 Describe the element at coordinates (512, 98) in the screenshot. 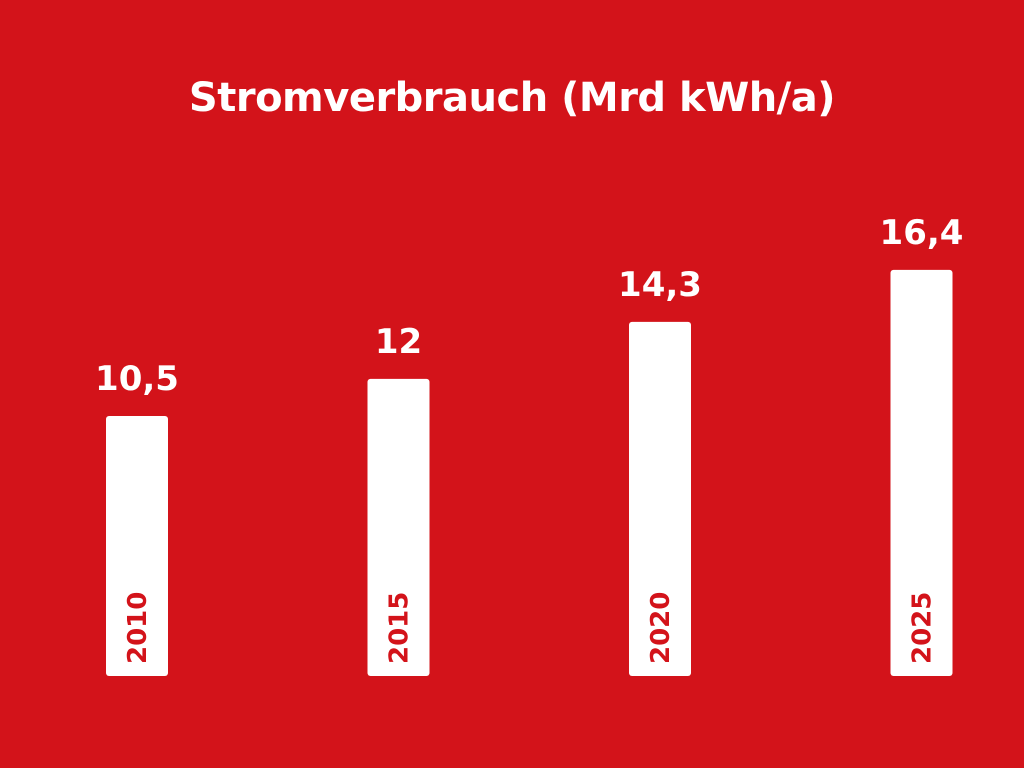

I see `chart-title: Stromverbrauch (Mrd kWh/a)` at that location.